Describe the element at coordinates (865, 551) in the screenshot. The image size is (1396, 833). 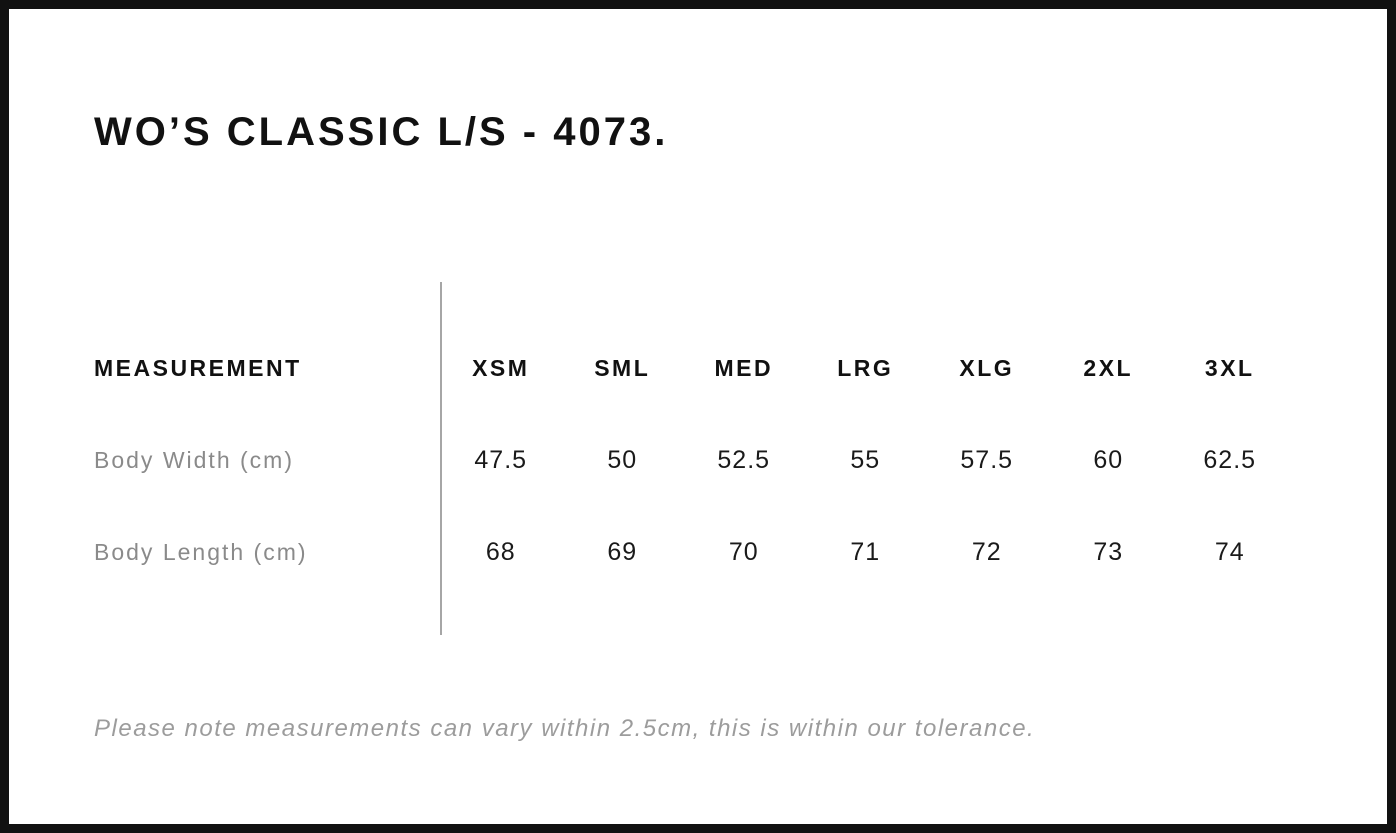
I see `body-length-lrg-value: 71` at that location.